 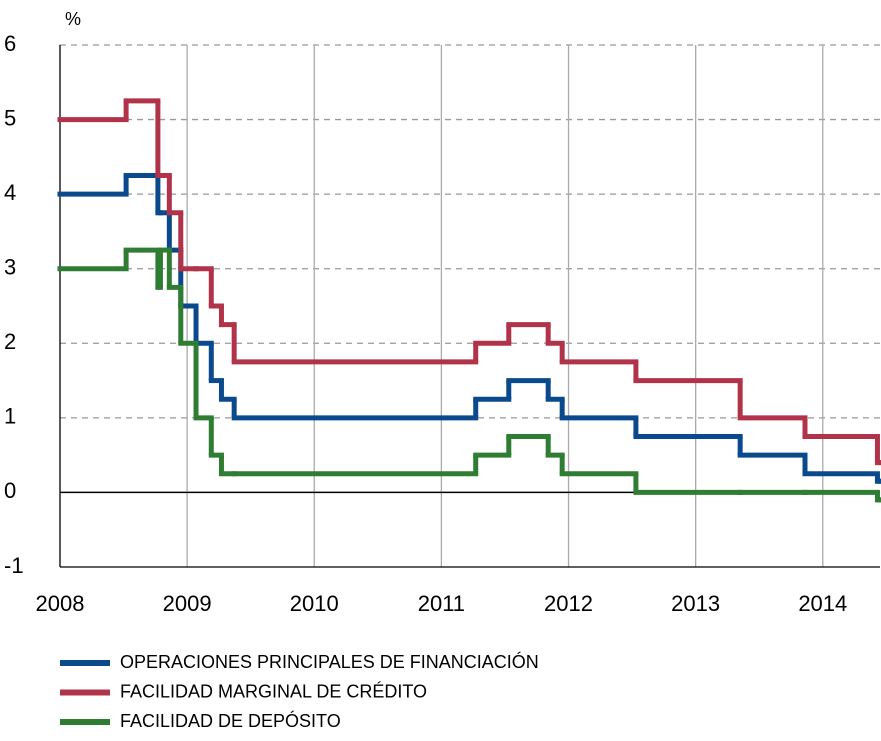 What do you see at coordinates (10, 117) in the screenshot?
I see `y-tick-label: 5` at bounding box center [10, 117].